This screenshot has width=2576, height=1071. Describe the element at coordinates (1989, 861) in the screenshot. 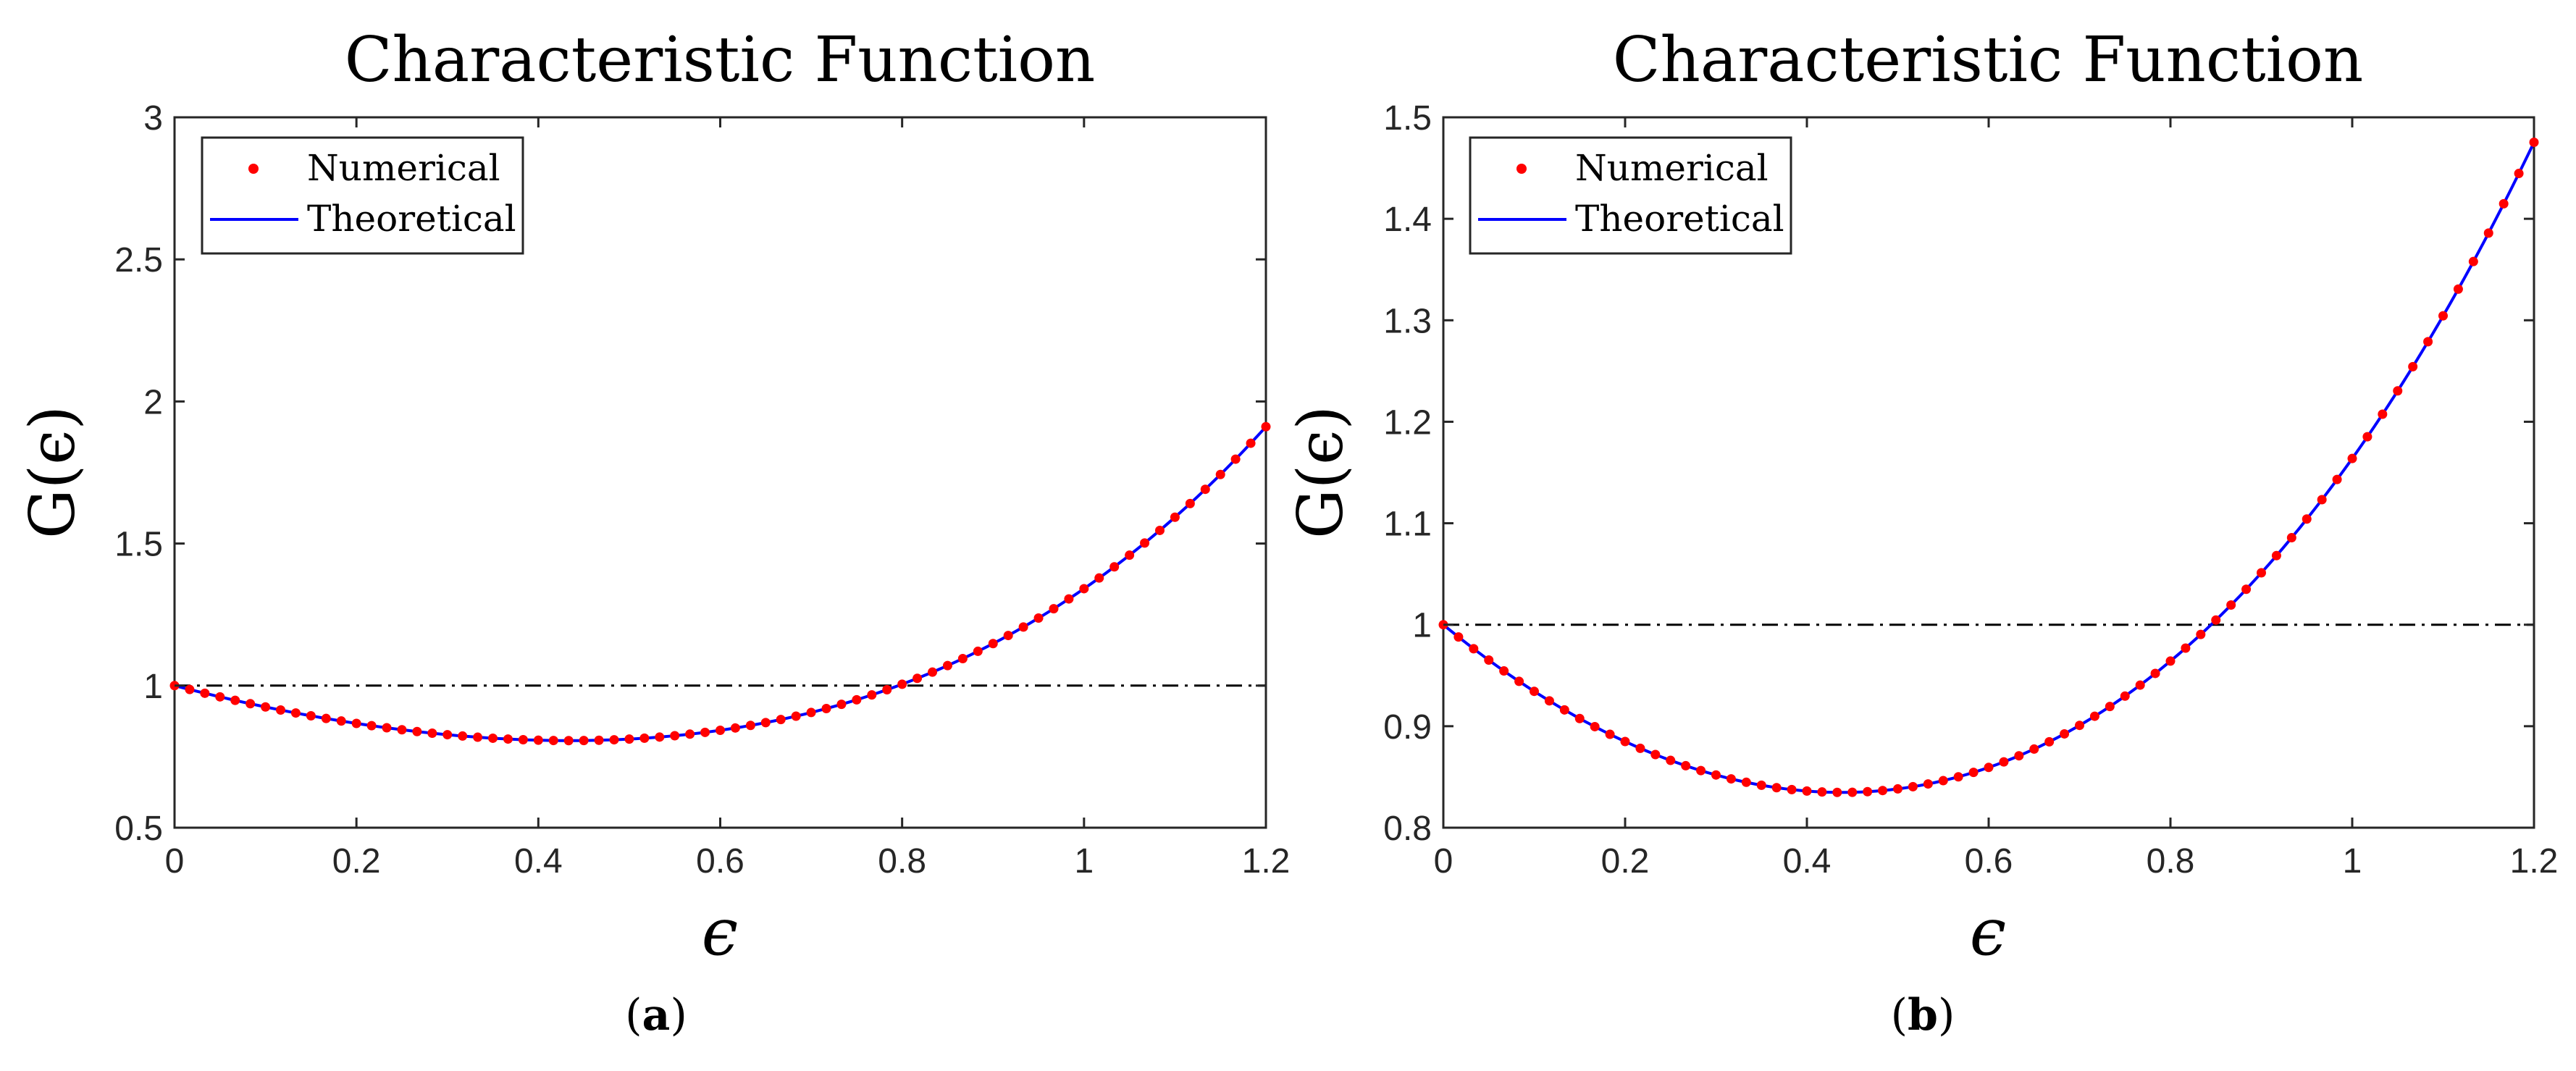

I see `panel-b-x-tick-label: 0.6` at that location.